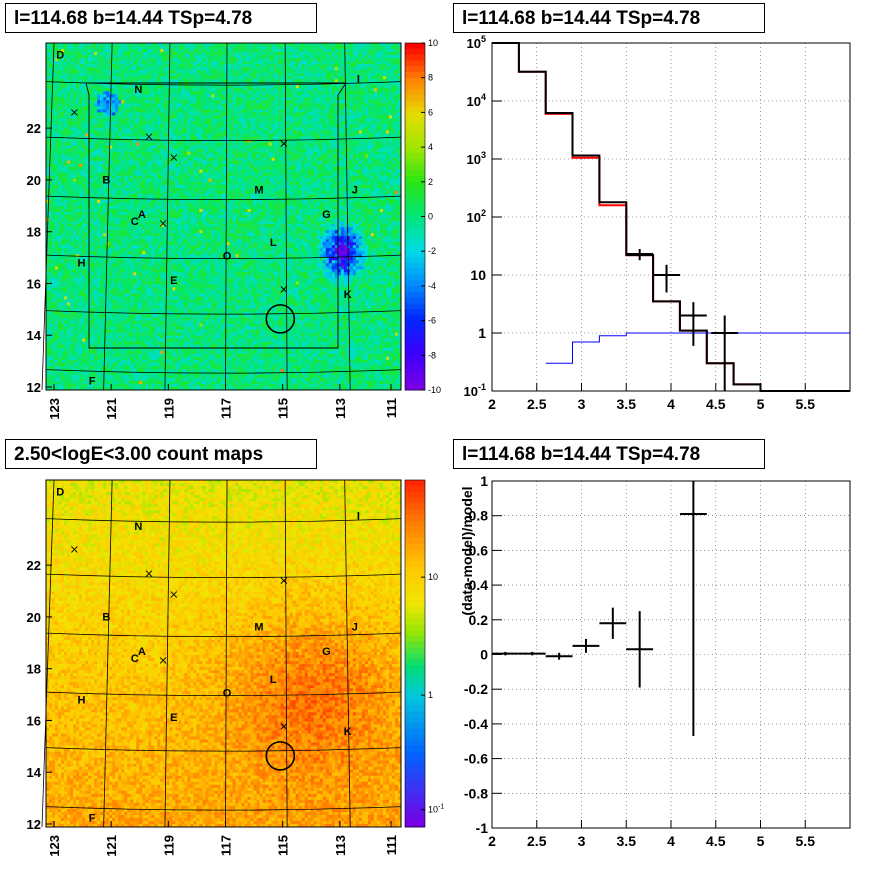 The height and width of the screenshot is (872, 896). Describe the element at coordinates (82, 264) in the screenshot. I see `source-label-H: H` at that location.